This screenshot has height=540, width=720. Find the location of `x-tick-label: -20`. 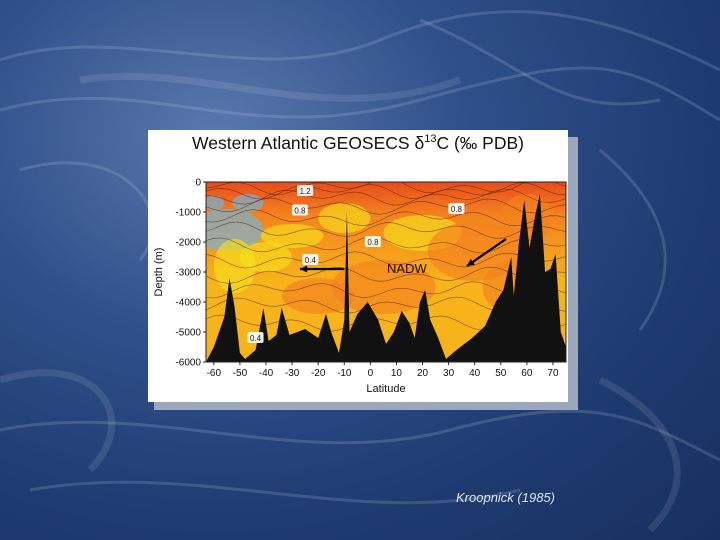

x-tick-label: -20 is located at coordinates (318, 373).